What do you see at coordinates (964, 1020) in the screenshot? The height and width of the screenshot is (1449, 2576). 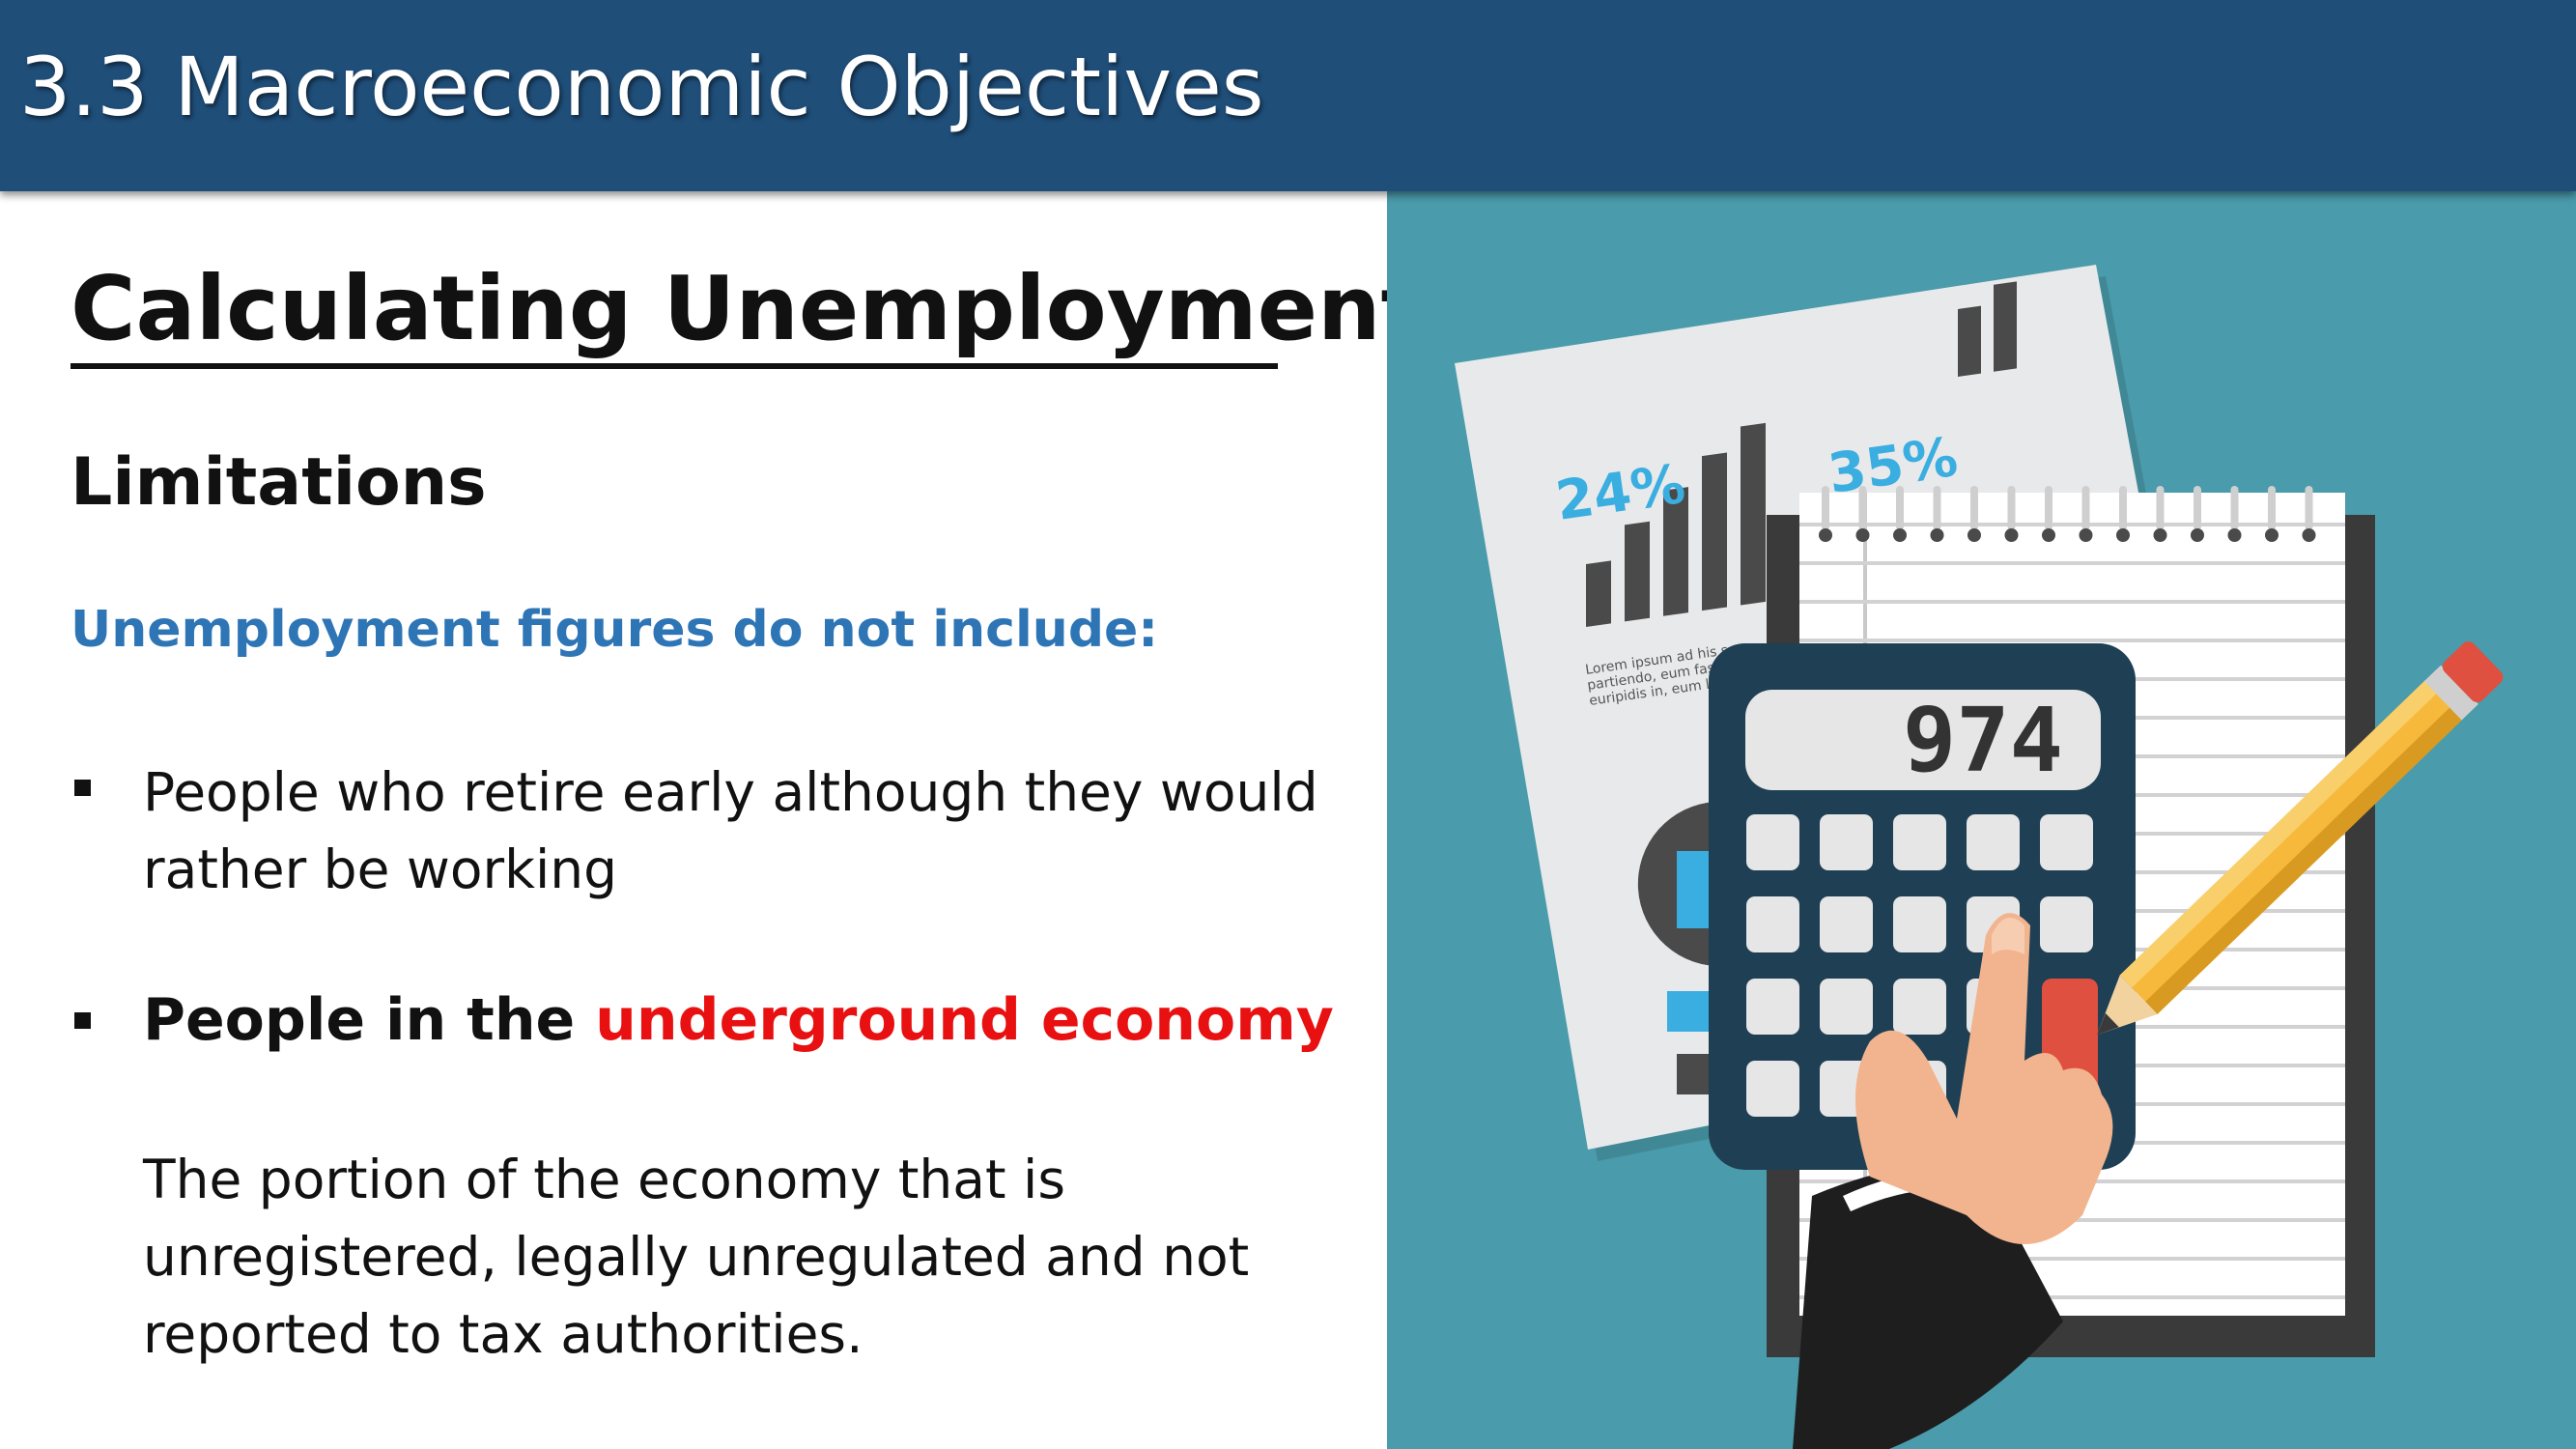 I see `underground-economy-highlight: underground economy` at bounding box center [964, 1020].